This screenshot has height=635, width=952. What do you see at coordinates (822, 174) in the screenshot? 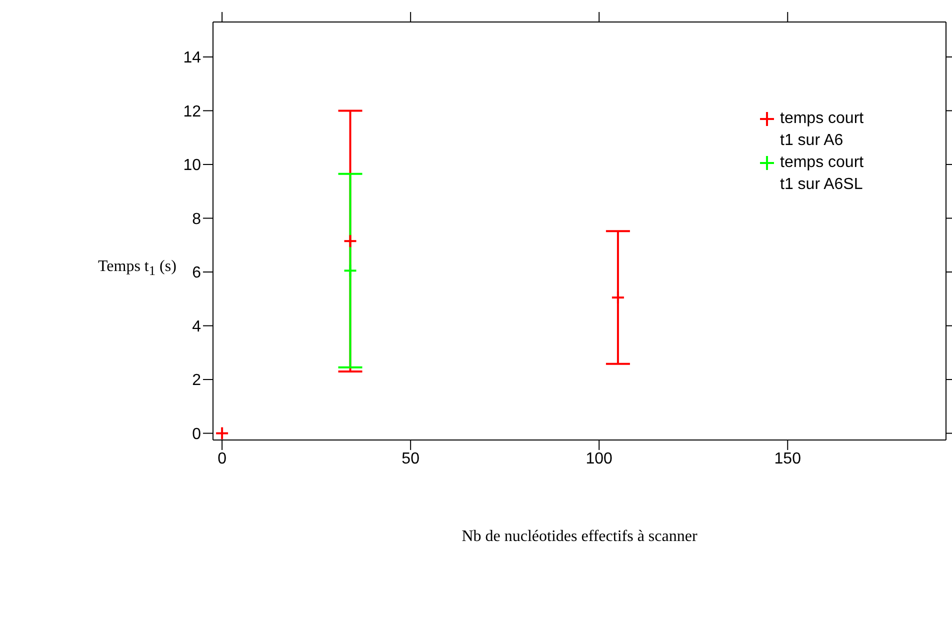
I see `legend-label: temps court t1 sur A6SL` at bounding box center [822, 174].